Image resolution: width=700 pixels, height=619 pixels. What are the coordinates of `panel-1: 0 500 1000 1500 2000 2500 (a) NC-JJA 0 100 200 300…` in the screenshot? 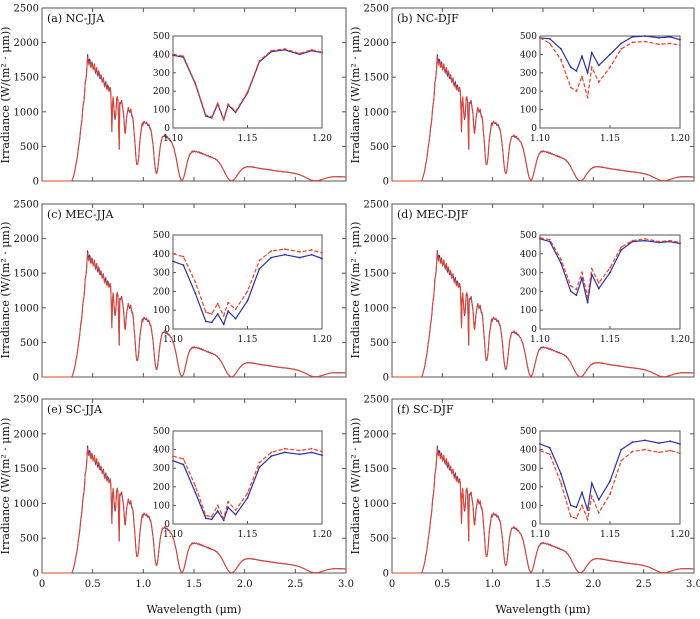 It's located at (180, 96).